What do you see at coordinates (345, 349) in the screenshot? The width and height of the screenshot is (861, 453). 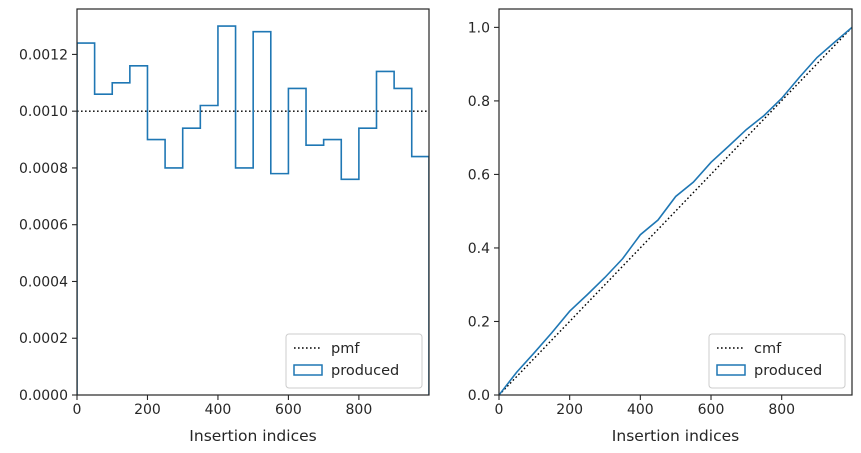 I see `legend-label-pmf: pmf` at bounding box center [345, 349].